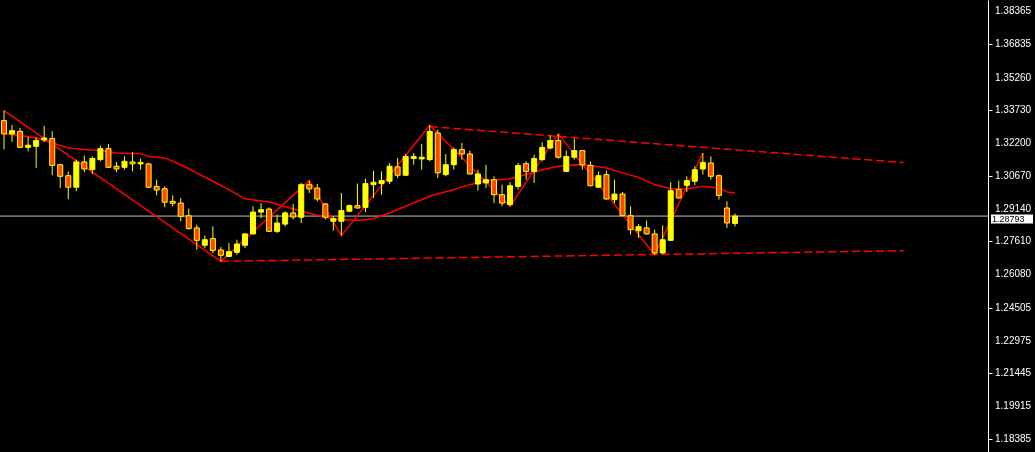 Image resolution: width=1035 pixels, height=452 pixels. Describe the element at coordinates (1013, 274) in the screenshot. I see `y-tick-label: 1.26080` at that location.